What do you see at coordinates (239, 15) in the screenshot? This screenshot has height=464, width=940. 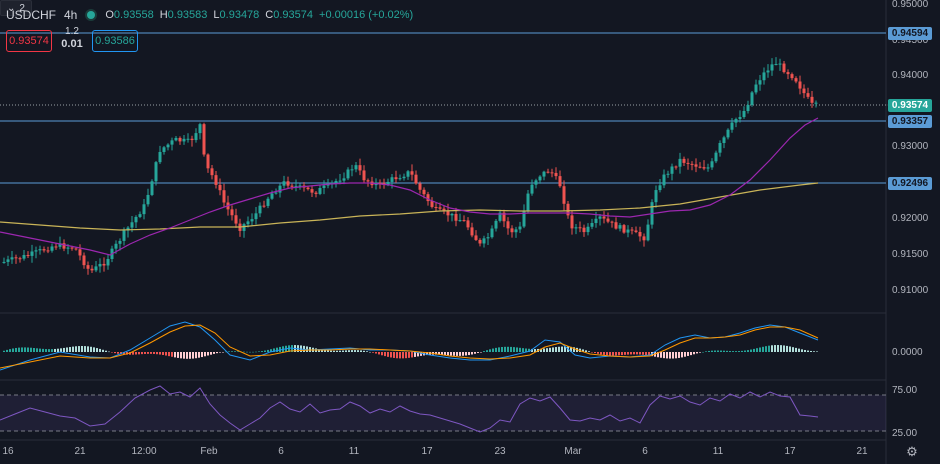 I see `low-value: 0.93478` at bounding box center [239, 15].